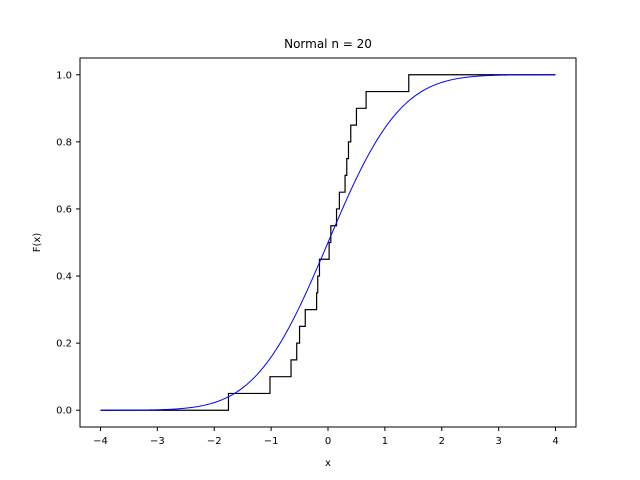 Image resolution: width=640 pixels, height=480 pixels. What do you see at coordinates (157, 441) in the screenshot?
I see `x-tick-label: −3` at bounding box center [157, 441].